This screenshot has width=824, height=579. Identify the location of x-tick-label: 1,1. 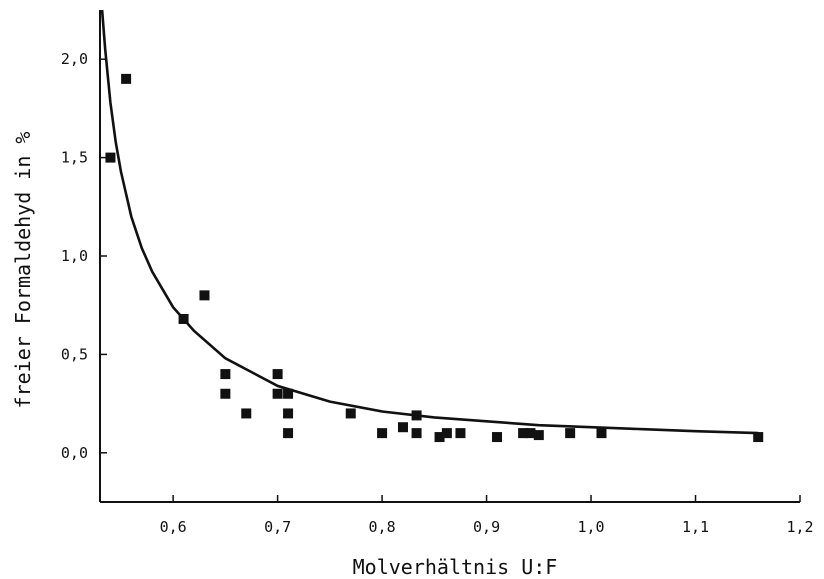
(695, 527).